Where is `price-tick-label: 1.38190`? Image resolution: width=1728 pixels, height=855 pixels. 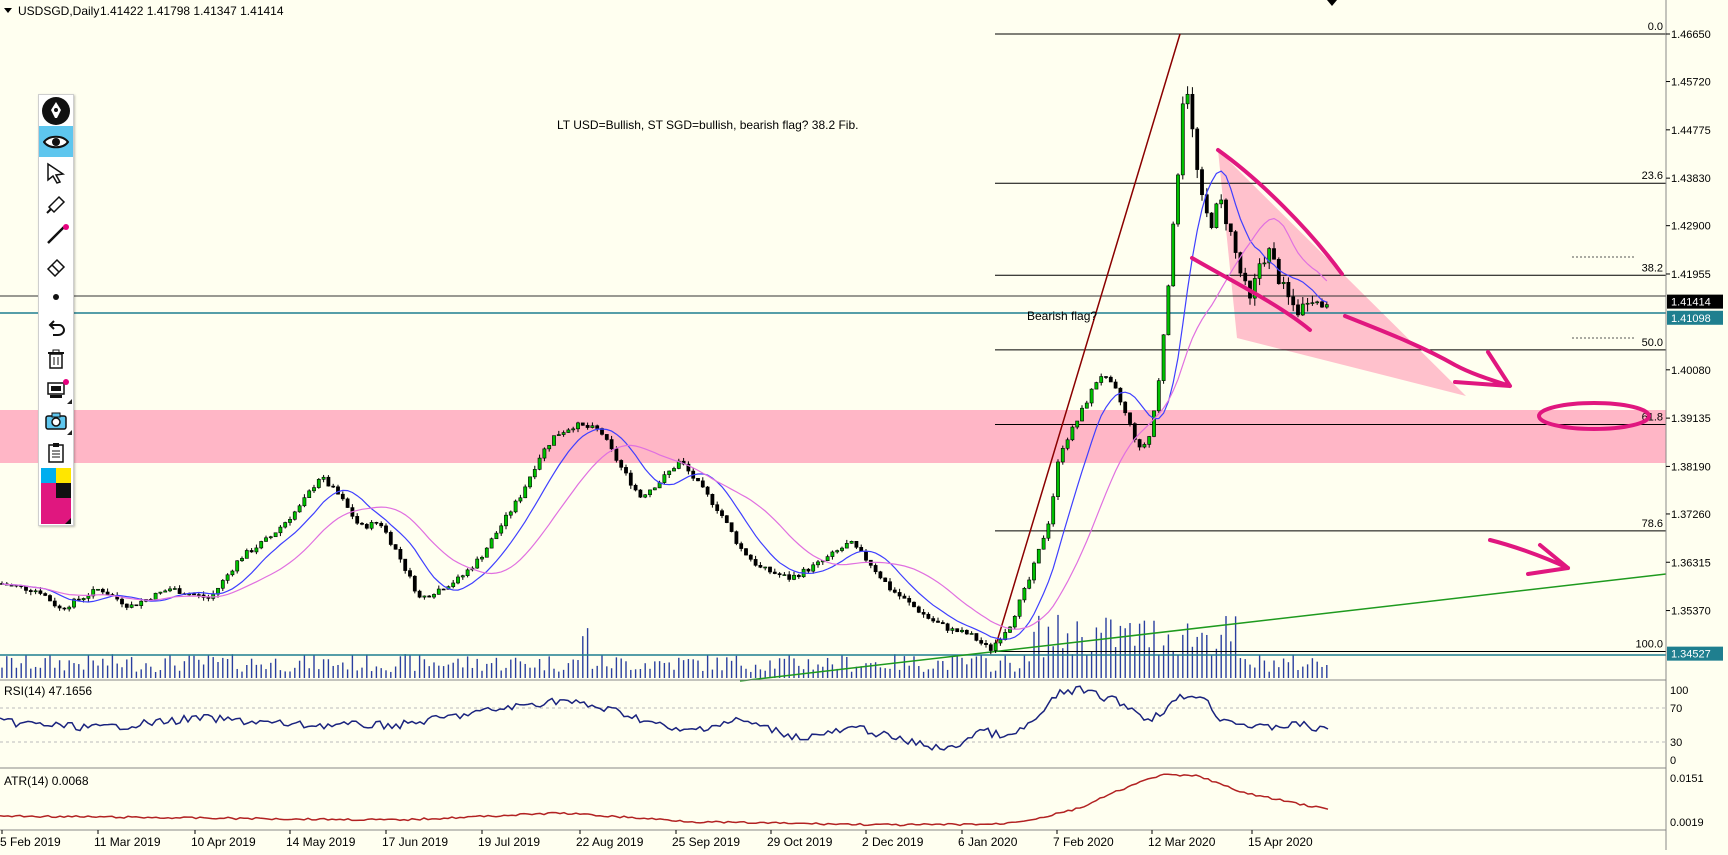
price-tick-label: 1.38190 is located at coordinates (1691, 467).